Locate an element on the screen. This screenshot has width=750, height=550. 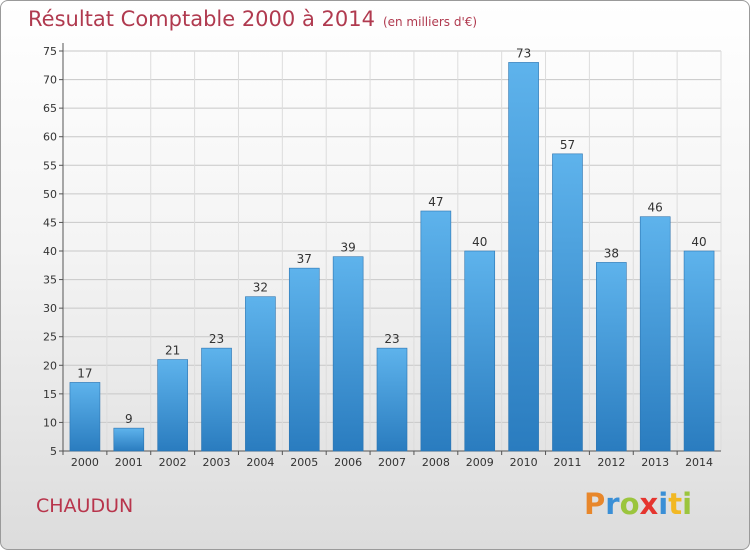
data-label: 38 is located at coordinates (611, 253).